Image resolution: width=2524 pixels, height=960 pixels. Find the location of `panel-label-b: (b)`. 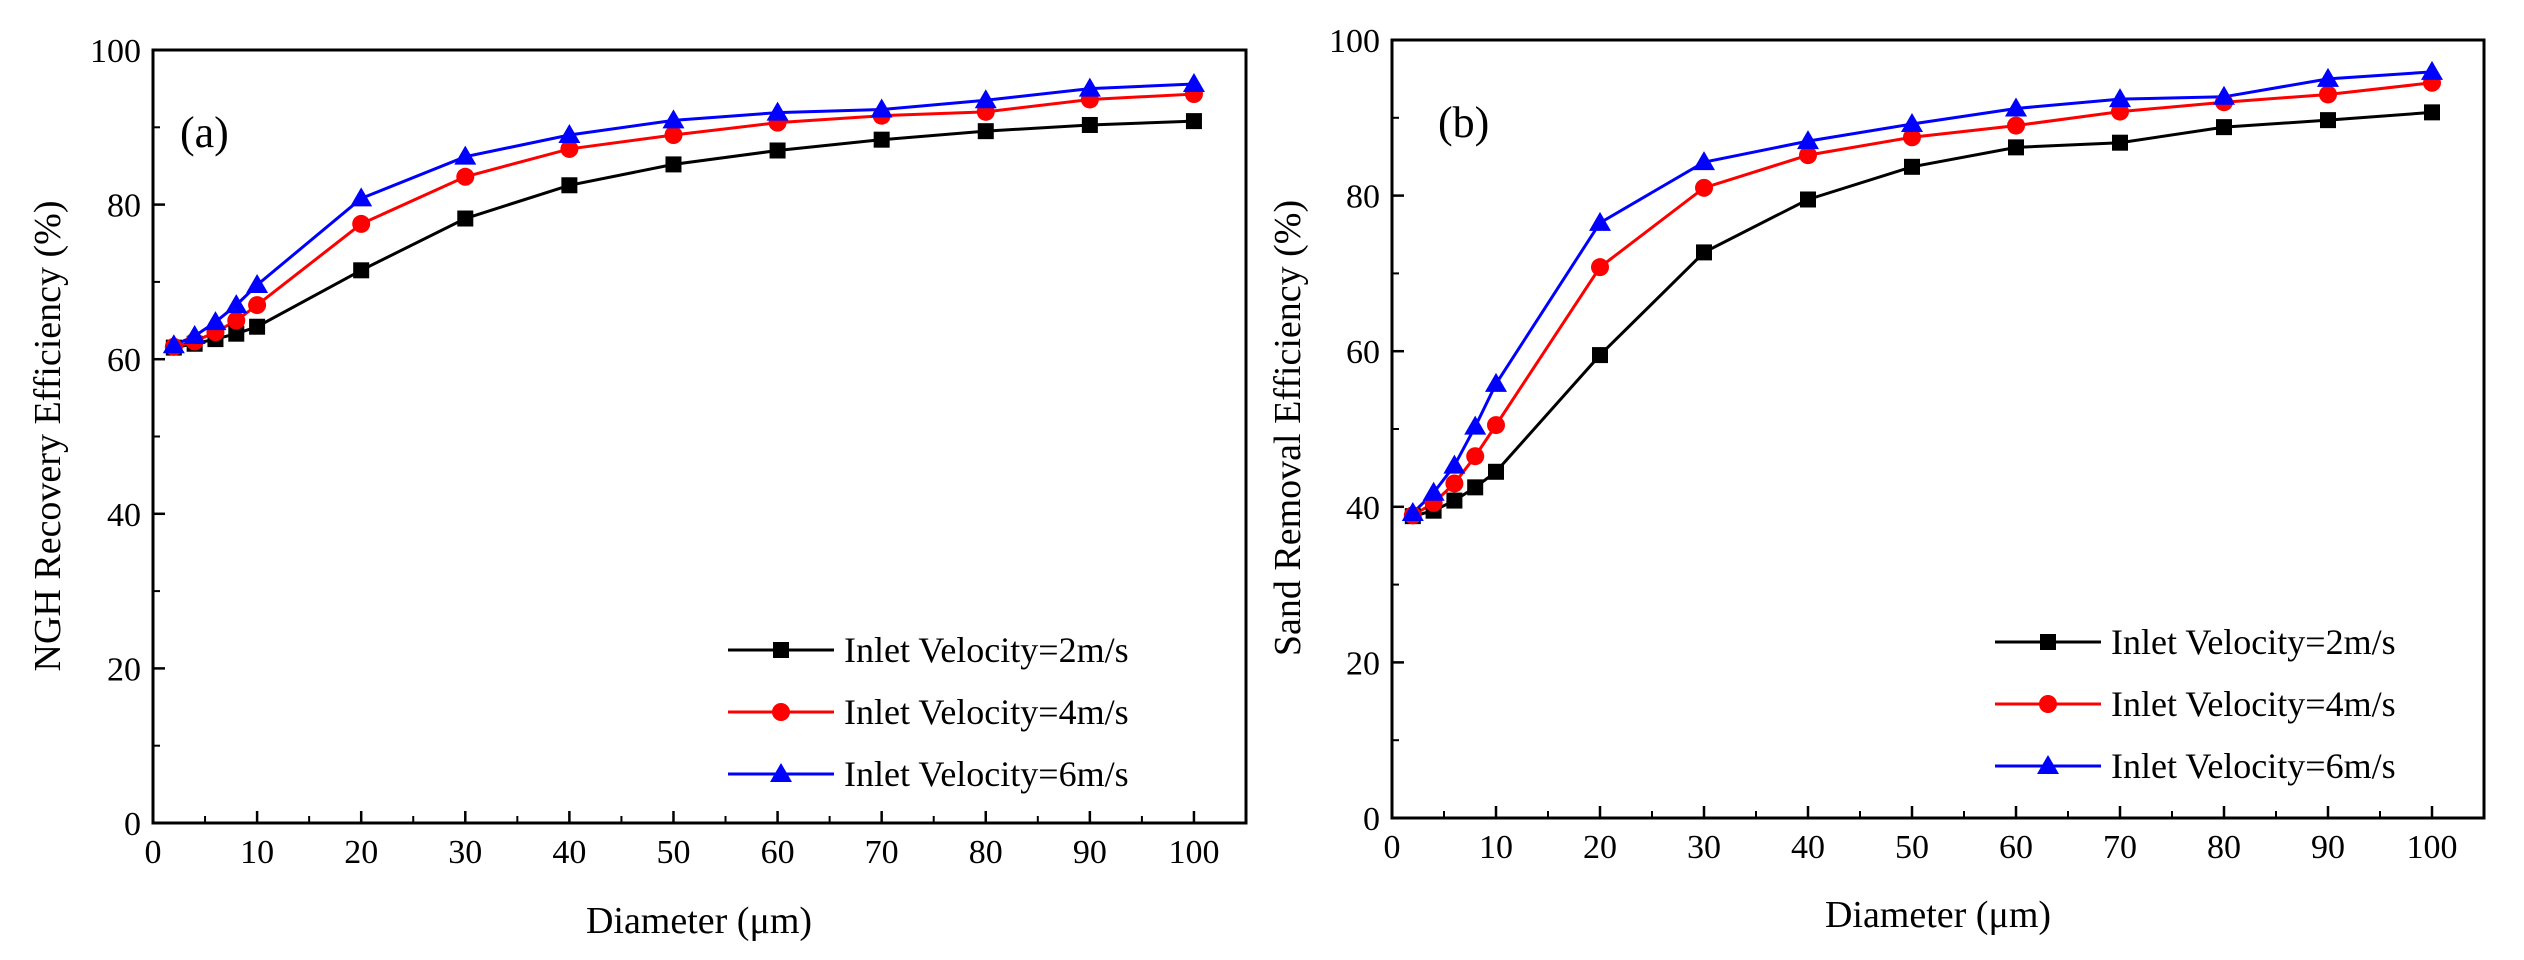

panel-label-b: (b) is located at coordinates (1463, 122).